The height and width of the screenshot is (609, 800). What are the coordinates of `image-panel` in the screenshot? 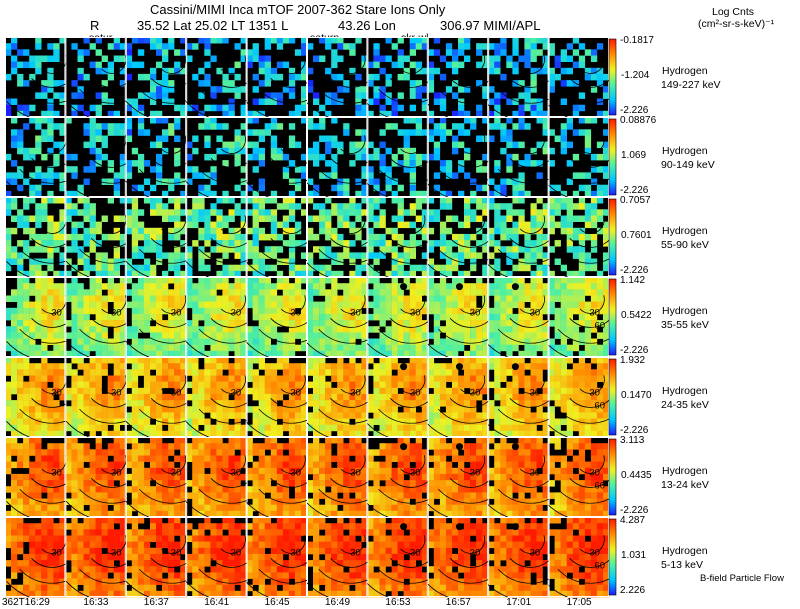 It's located at (96, 397).